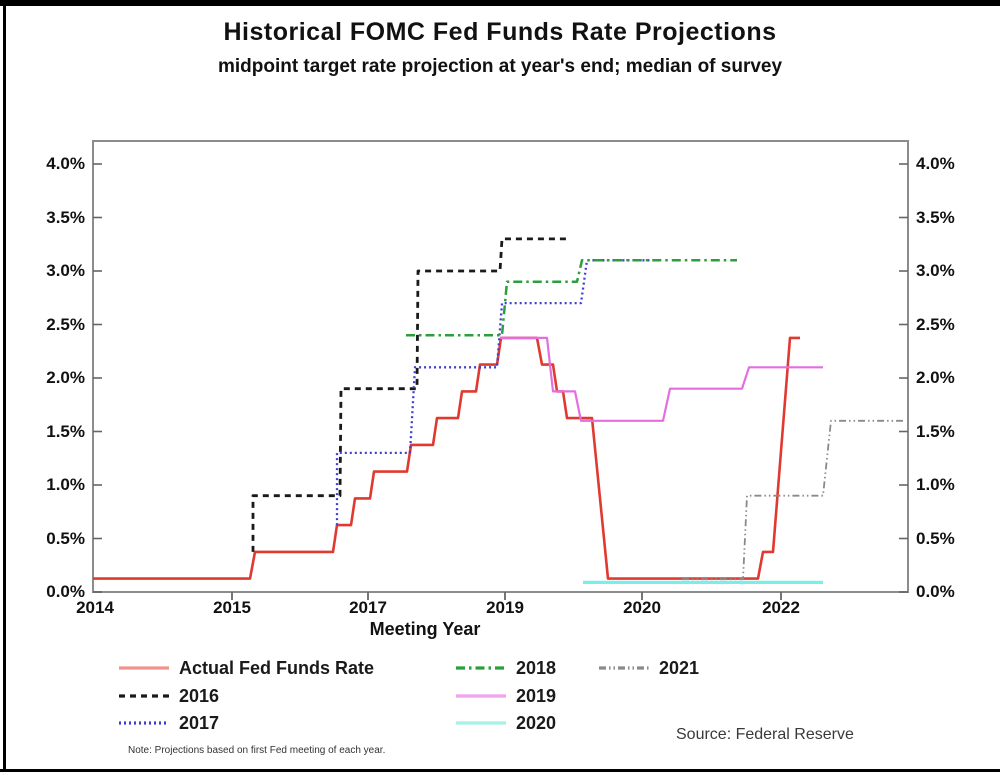  I want to click on x-axis-label: 2019, so click(505, 607).